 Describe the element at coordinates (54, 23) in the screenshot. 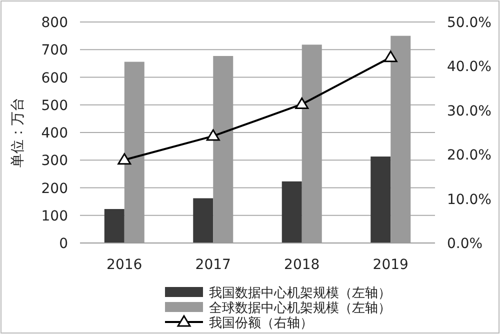

I see `y-tick-label: 800` at that location.